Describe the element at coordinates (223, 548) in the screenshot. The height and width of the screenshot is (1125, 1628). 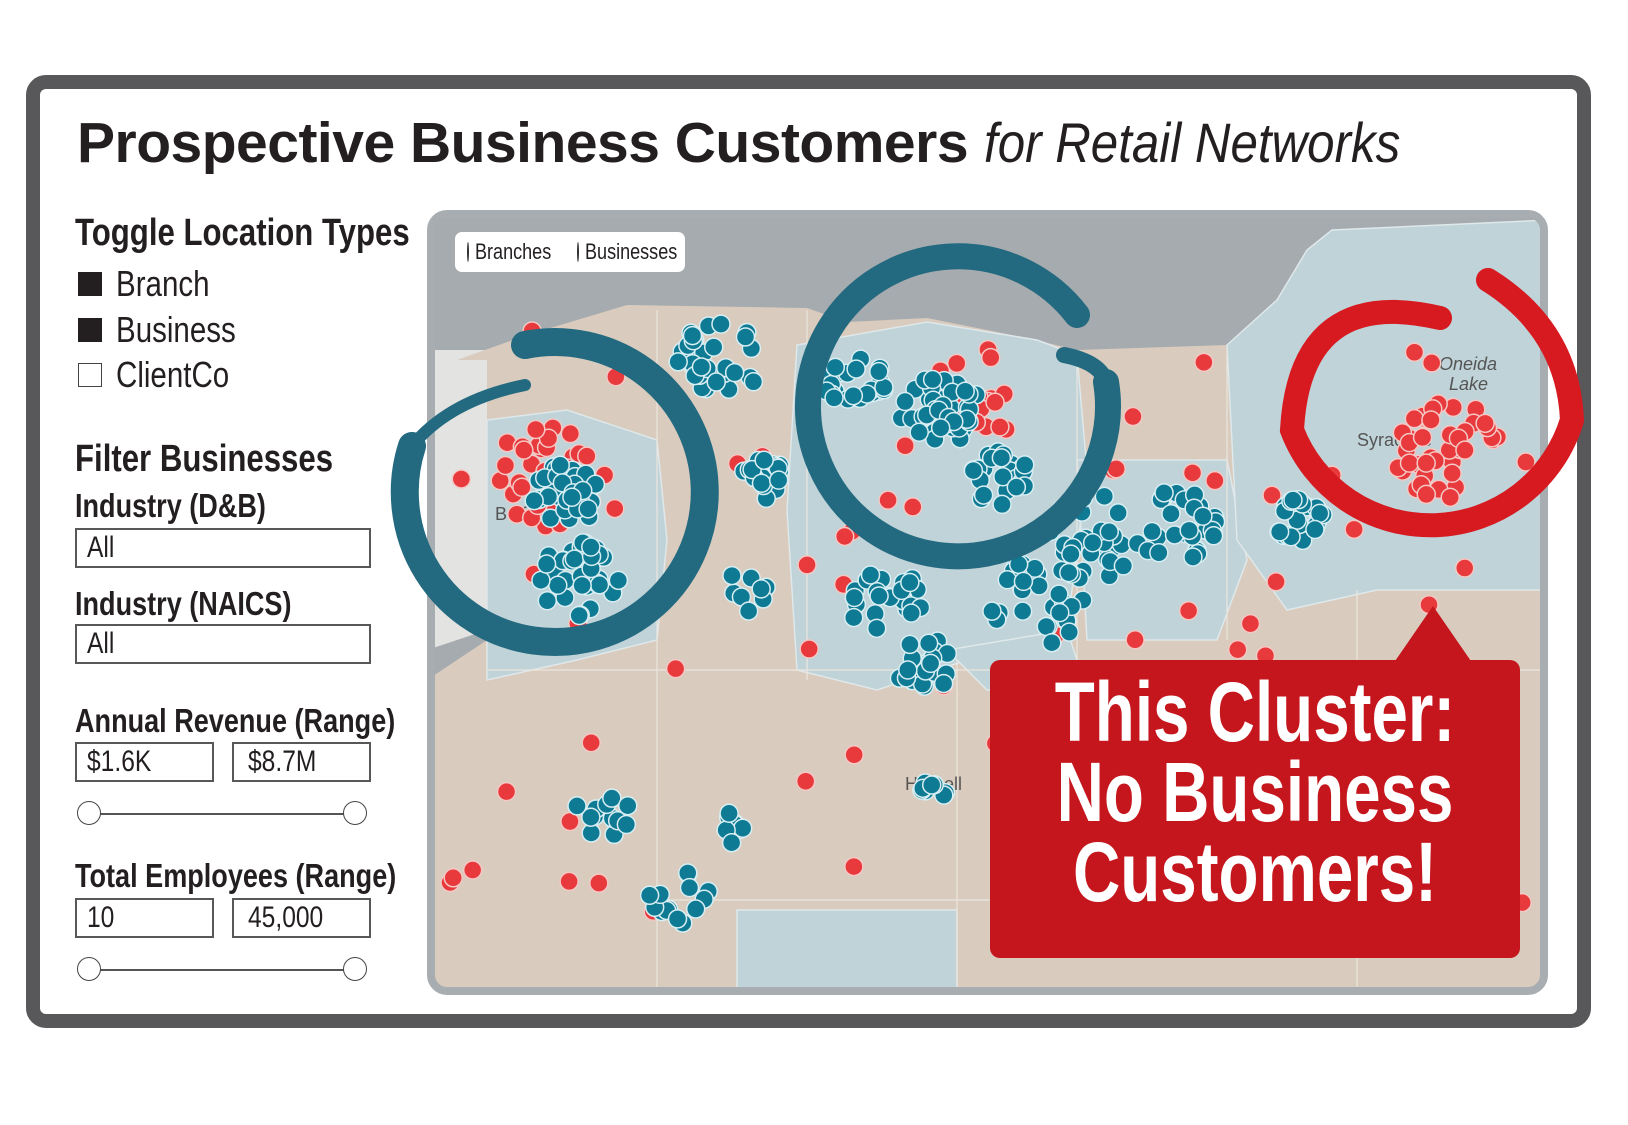
I see `industry-dnb-select: All` at that location.